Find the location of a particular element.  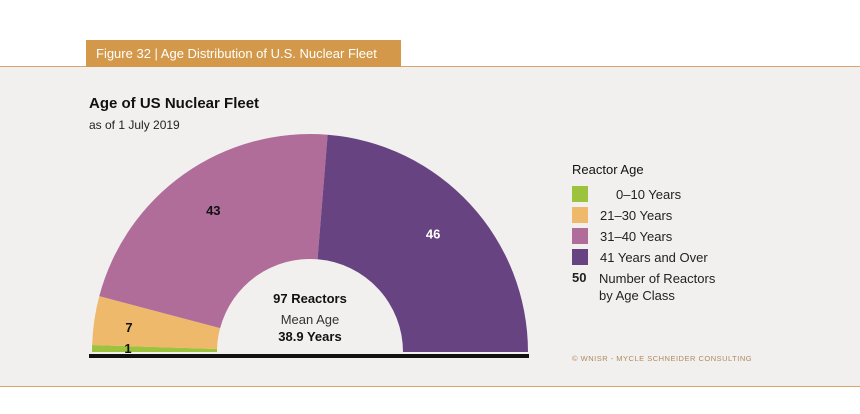

legend-label: 21–30 Years is located at coordinates (636, 215).